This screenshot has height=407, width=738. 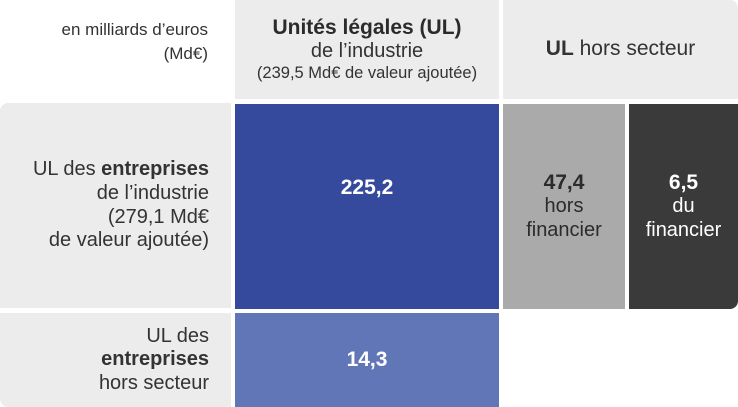 I want to click on column-title-rest: hors secteur, so click(x=634, y=49).